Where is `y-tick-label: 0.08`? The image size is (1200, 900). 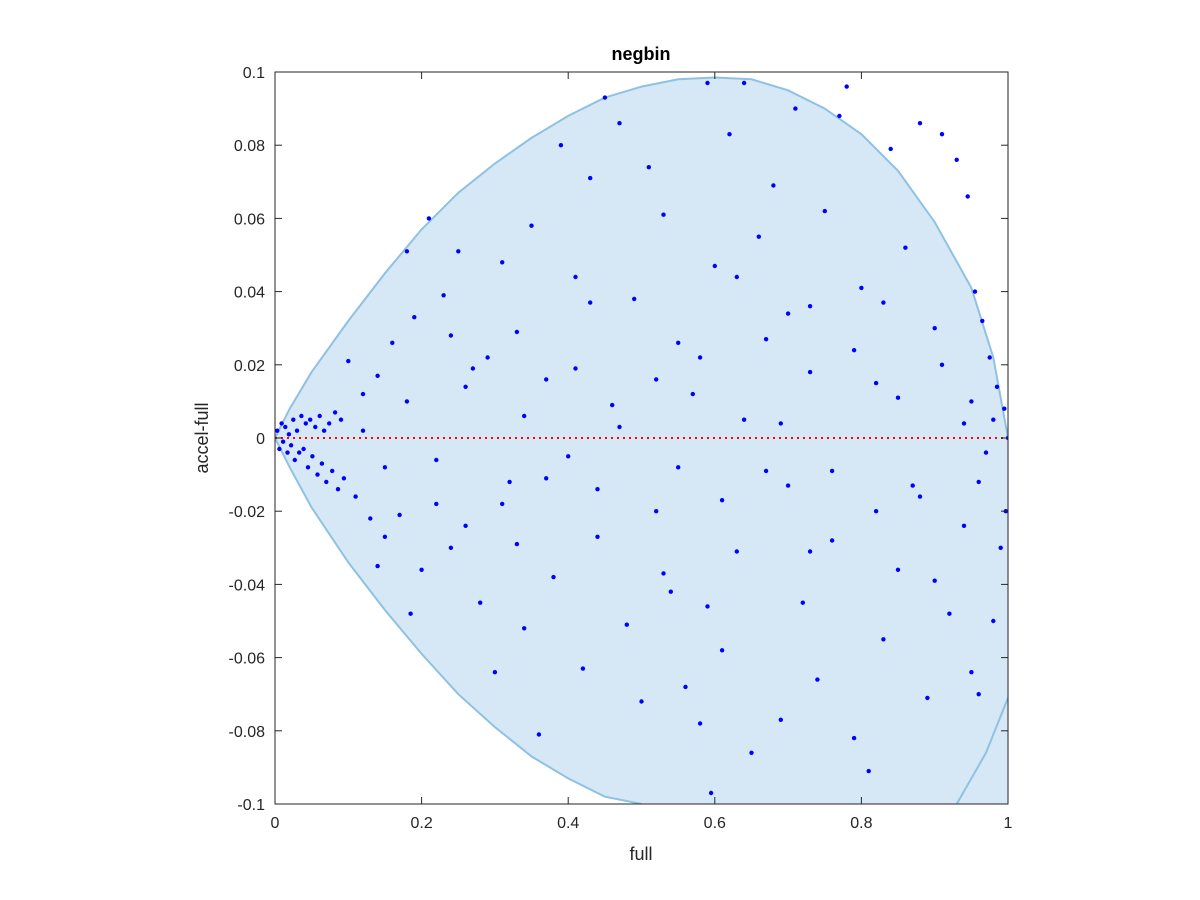
y-tick-label: 0.08 is located at coordinates (249, 146).